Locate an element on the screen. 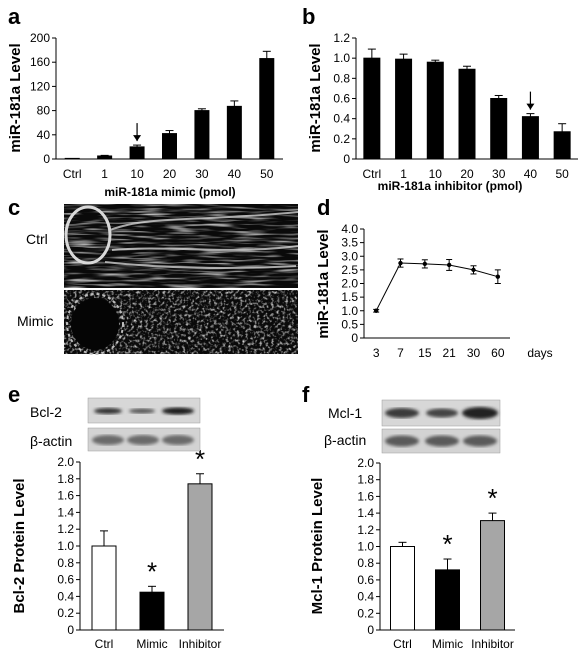 The image size is (588, 663). y-tick-label: 1.5 is located at coordinates (349, 297).